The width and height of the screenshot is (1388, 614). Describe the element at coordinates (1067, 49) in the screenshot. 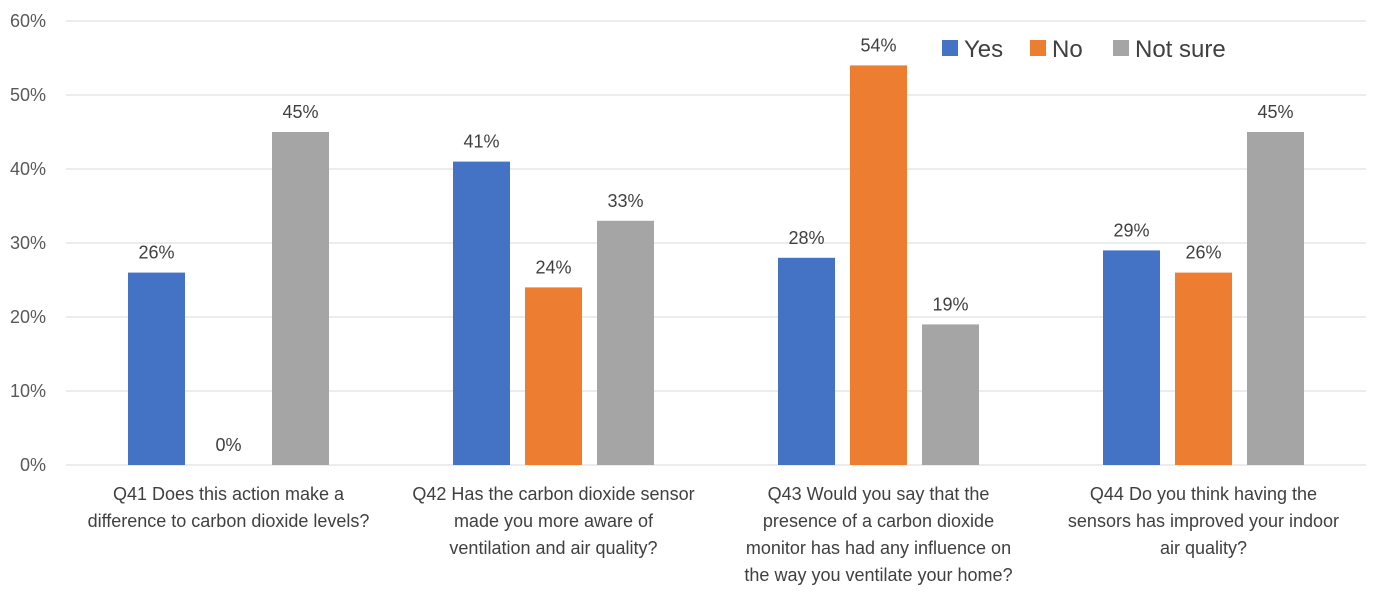

I see `legend-label: No` at that location.